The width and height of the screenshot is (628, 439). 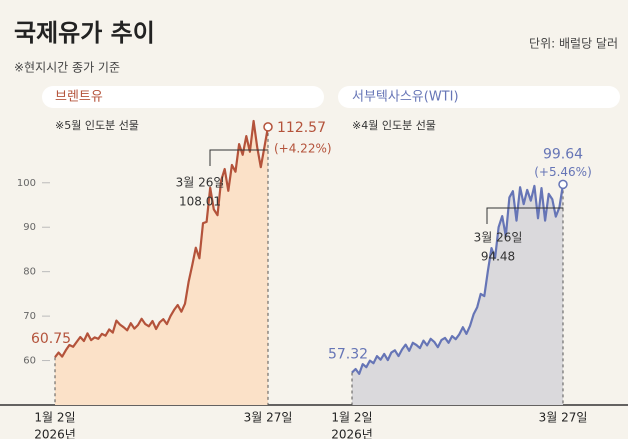 I want to click on callout-value: 108.01, so click(x=200, y=202).